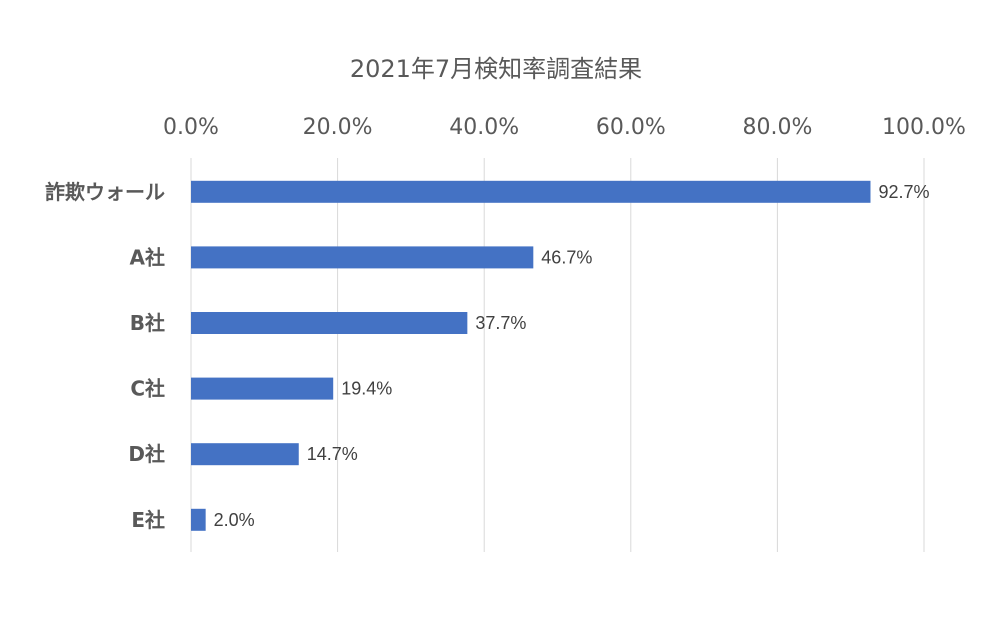  I want to click on x-axis-ticks: 0.0% 20.0% 40.0% 60.0% 80.0% 100.0%, so click(564, 127).